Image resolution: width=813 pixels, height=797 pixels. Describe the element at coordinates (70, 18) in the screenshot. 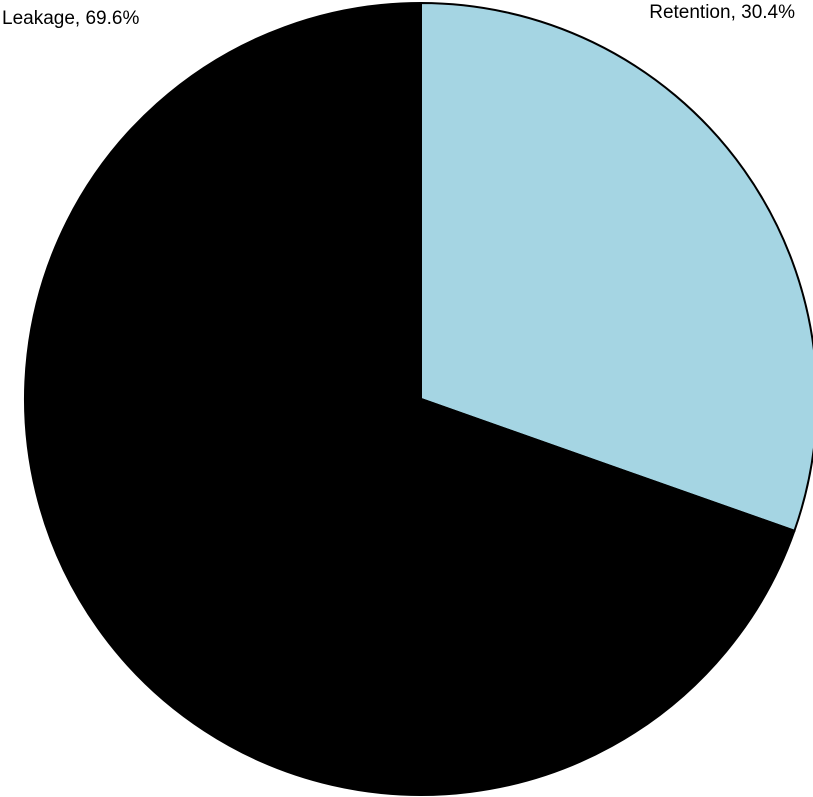

I see `slice-label-leakage: Leakage, 69.6%` at that location.